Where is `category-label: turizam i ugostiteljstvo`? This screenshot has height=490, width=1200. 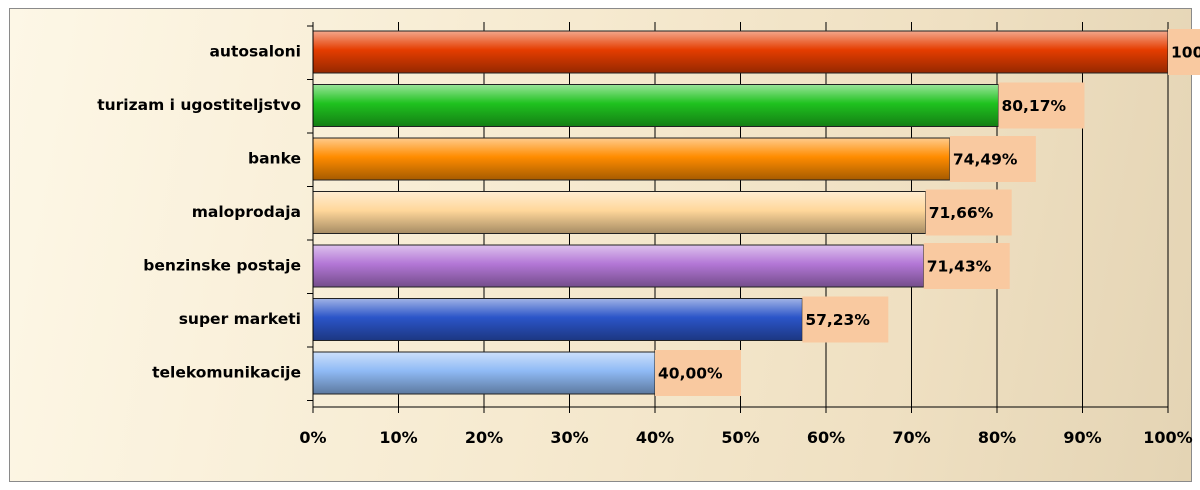 category-label: turizam i ugostiteljstvo is located at coordinates (199, 105).